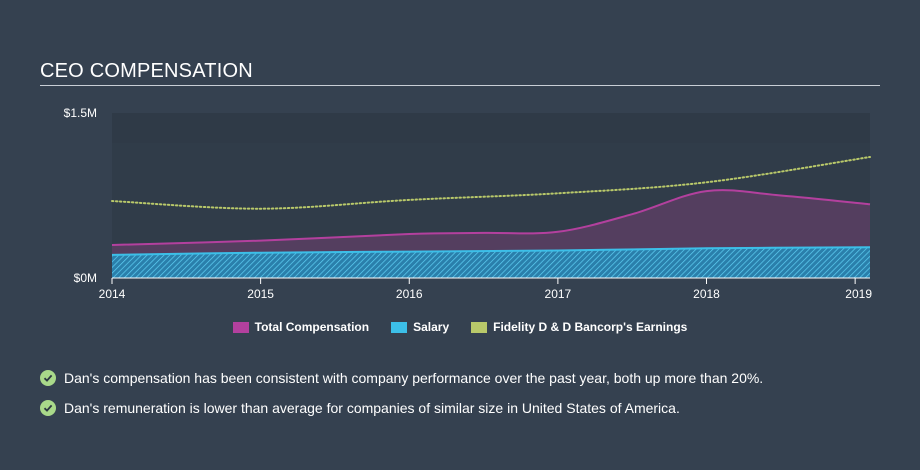 This screenshot has height=470, width=920. Describe the element at coordinates (312, 327) in the screenshot. I see `legend-total-compensation-label: Total Compensation` at that location.